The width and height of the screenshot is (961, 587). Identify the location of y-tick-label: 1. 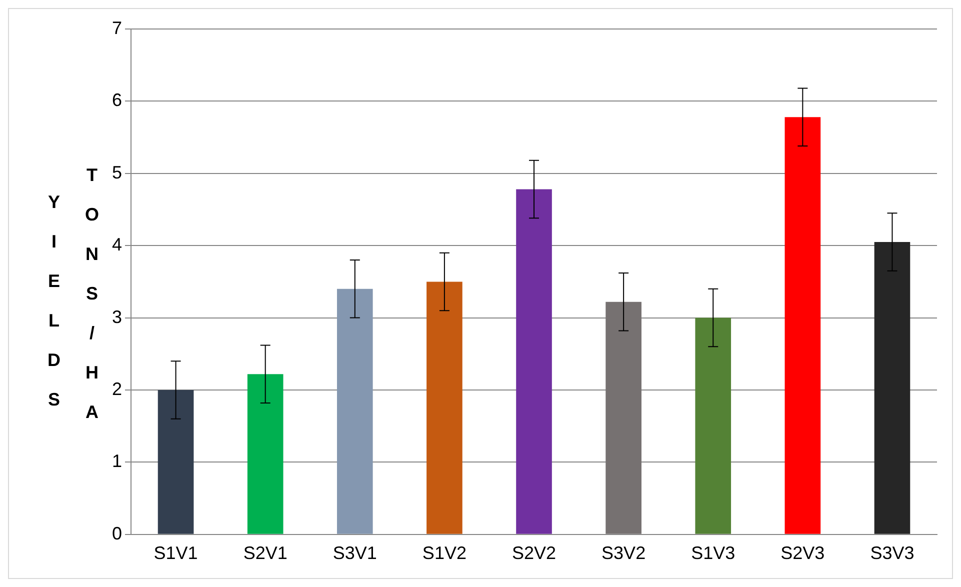
(117, 461).